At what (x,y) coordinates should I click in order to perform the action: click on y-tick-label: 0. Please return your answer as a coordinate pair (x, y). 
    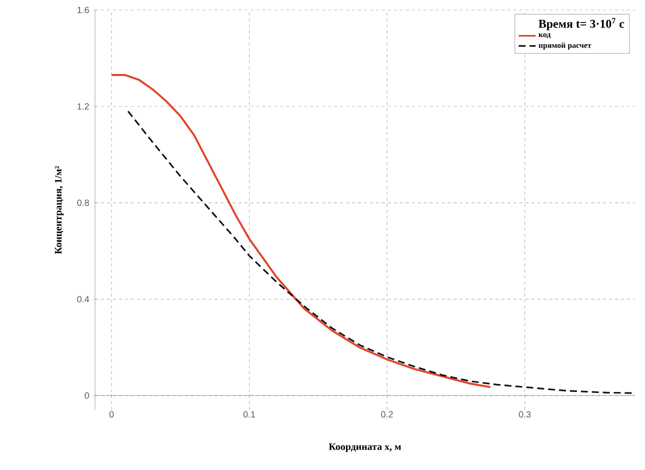
    Looking at the image, I should click on (87, 395).